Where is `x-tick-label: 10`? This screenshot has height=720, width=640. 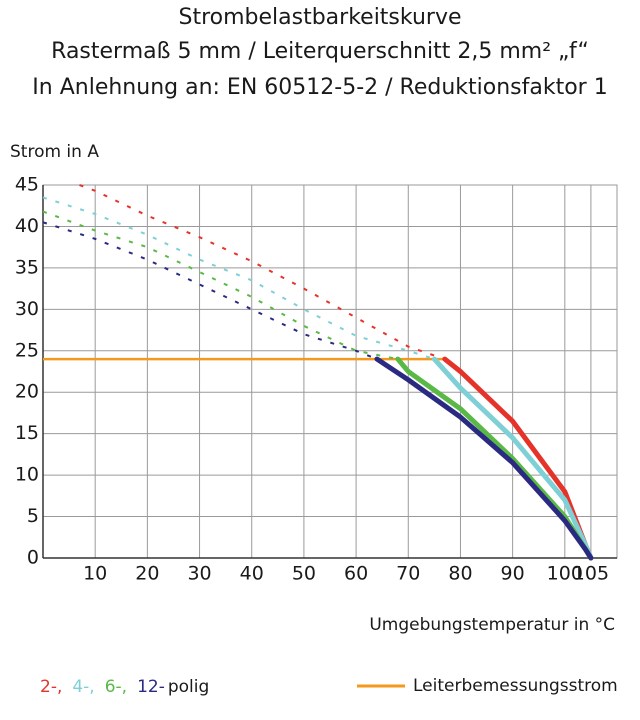 x-tick-label: 10 is located at coordinates (95, 574).